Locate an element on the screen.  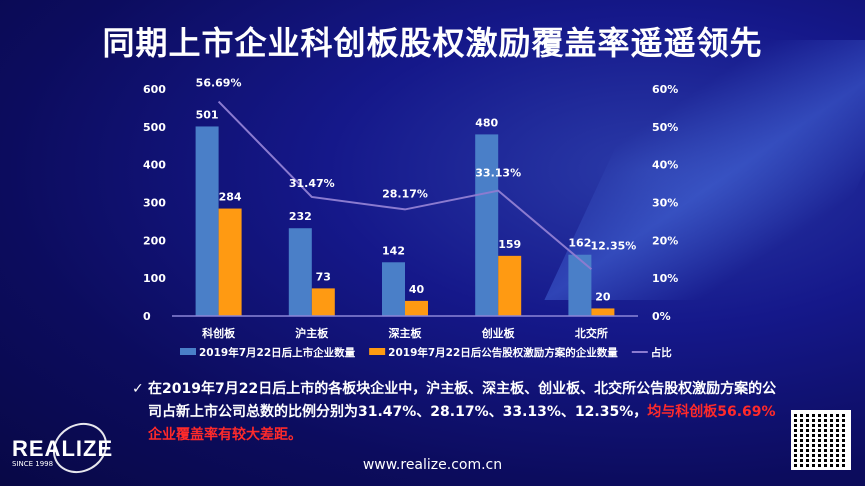
bar-incentive-label: 159 is located at coordinates (509, 244).